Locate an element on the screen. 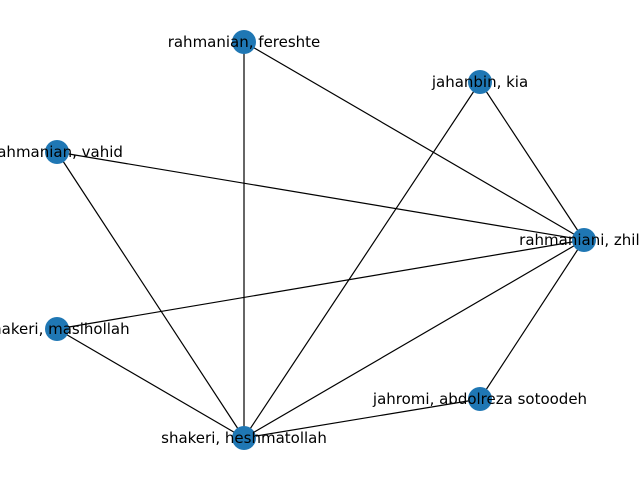  edge-masihollah-heshmatollah is located at coordinates (150, 383).